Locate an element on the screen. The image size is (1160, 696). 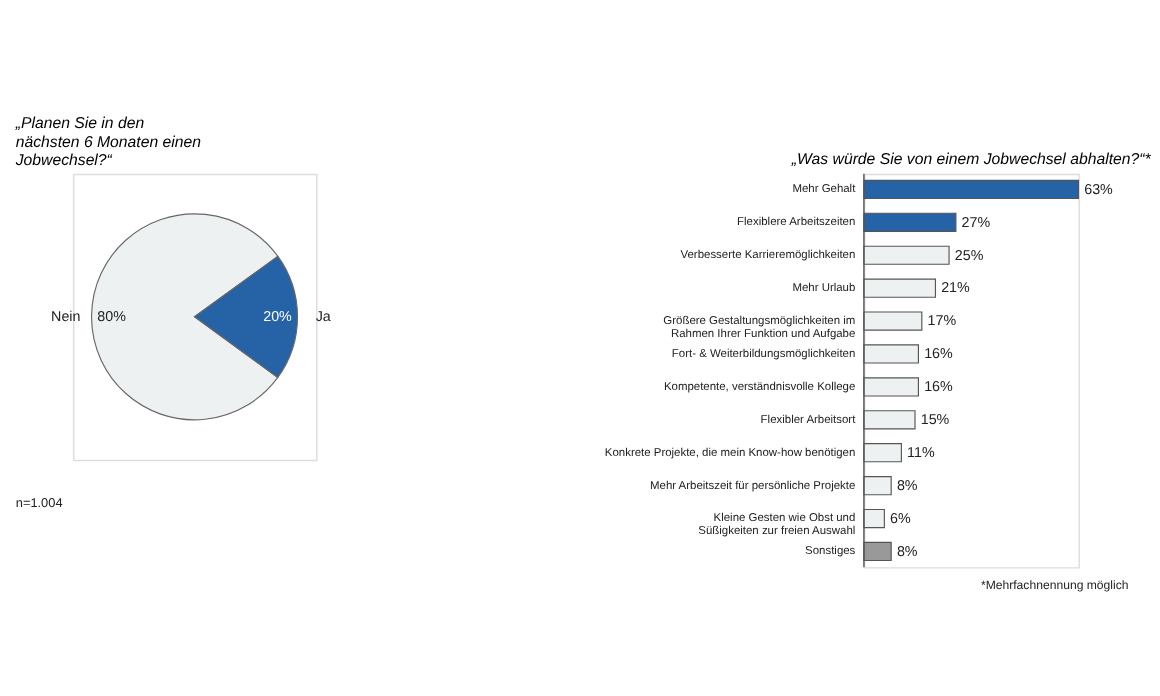
chart-title: „Was würde Sie von einem Jobwechsel abhalten?“* is located at coordinates (971, 159).